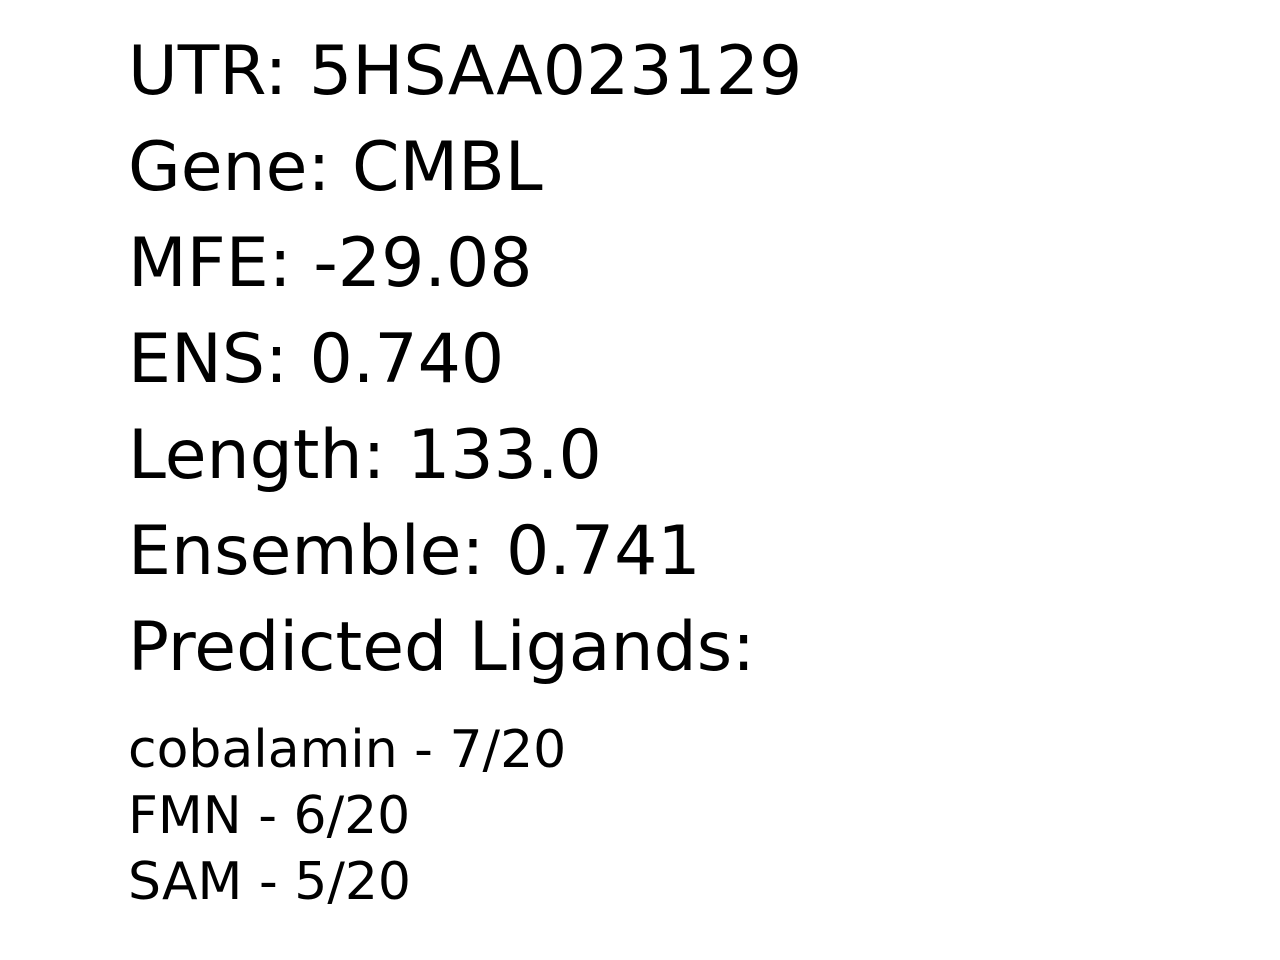  Describe the element at coordinates (269, 816) in the screenshot. I see `ligand-item: FMN - 6/20` at that location.